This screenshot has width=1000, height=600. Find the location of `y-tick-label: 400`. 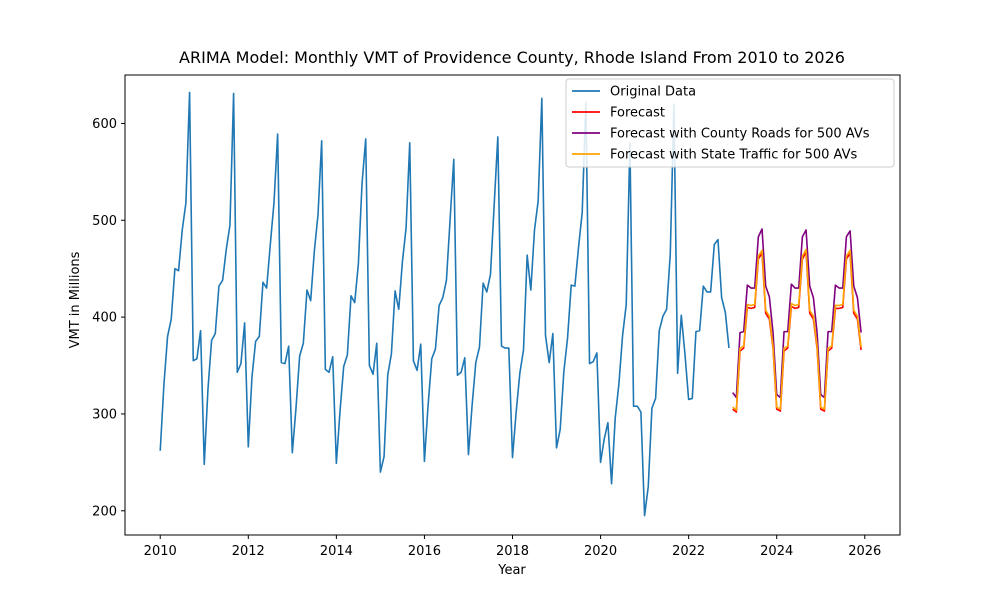

y-tick-label: 400 is located at coordinates (104, 318).